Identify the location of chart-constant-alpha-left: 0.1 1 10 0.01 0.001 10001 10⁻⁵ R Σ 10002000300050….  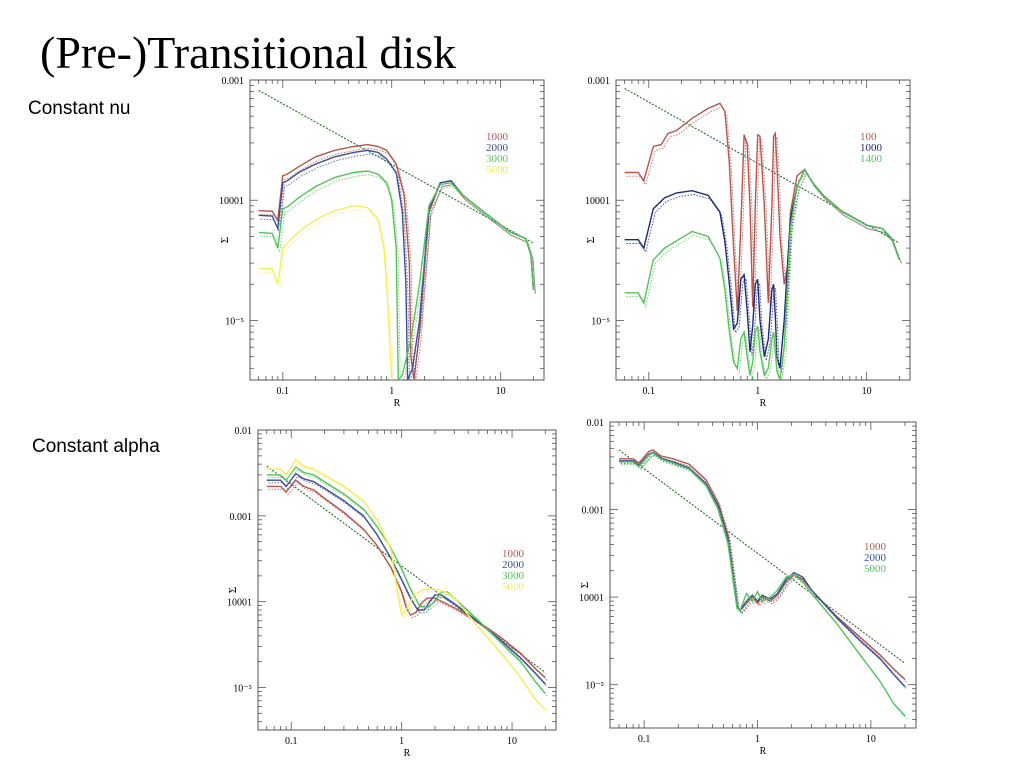
(392, 592).